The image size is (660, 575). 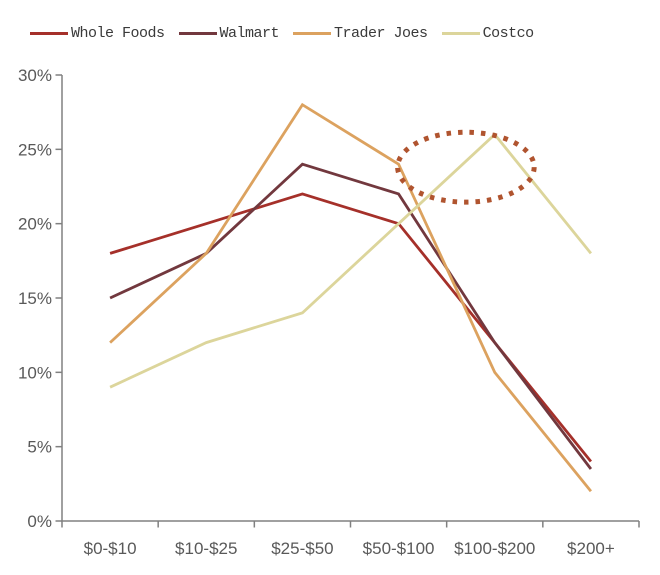 I want to click on x-axis-tick-label: $10-$25, so click(x=206, y=548).